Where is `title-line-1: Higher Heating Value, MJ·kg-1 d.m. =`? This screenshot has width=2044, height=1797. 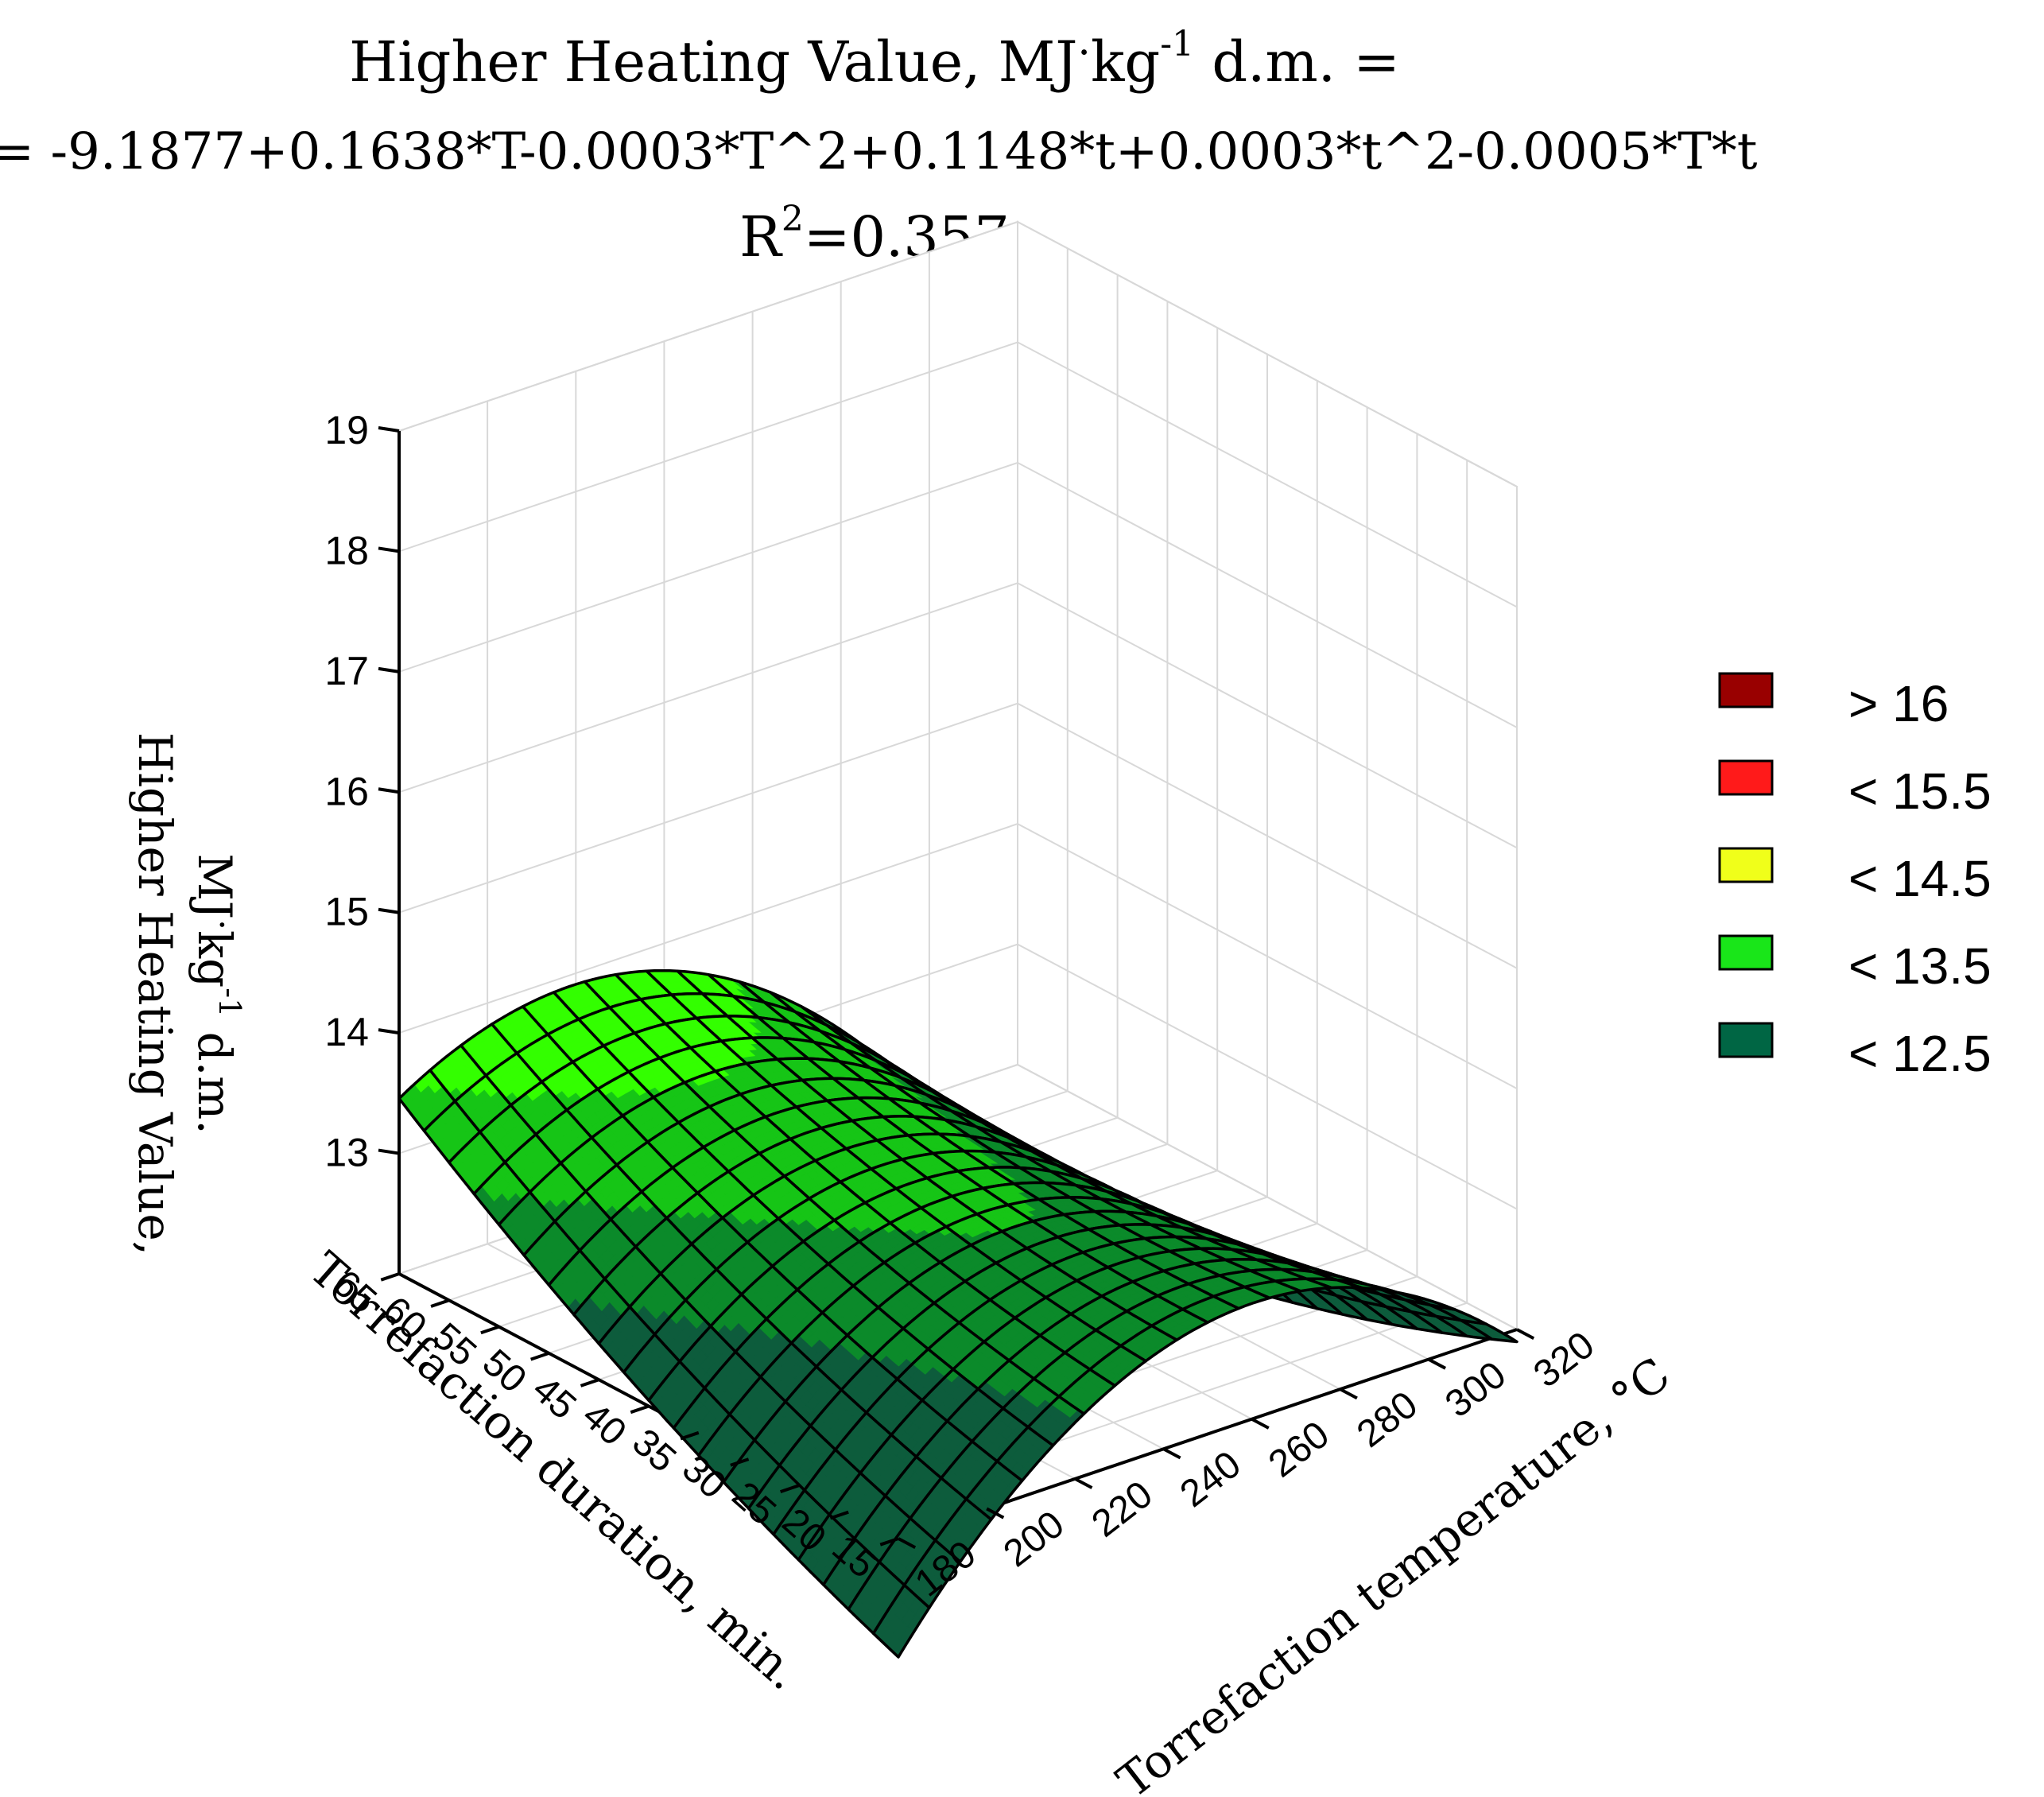 title-line-1: Higher Heating Value, MJ·kg-1 d.m. = is located at coordinates (874, 59).